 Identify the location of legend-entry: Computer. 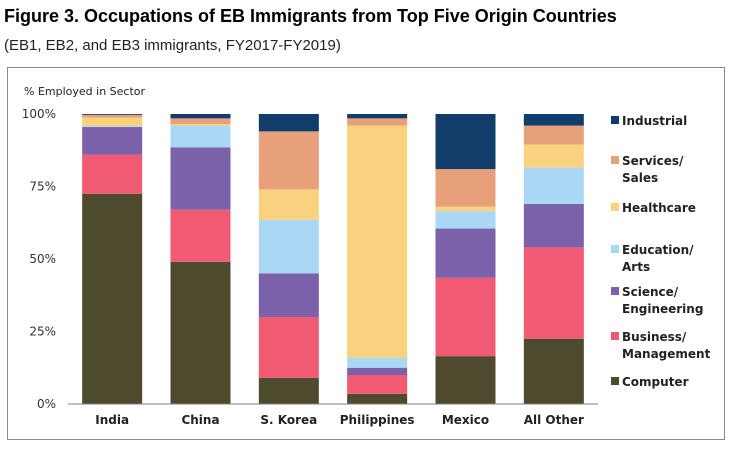
(650, 382).